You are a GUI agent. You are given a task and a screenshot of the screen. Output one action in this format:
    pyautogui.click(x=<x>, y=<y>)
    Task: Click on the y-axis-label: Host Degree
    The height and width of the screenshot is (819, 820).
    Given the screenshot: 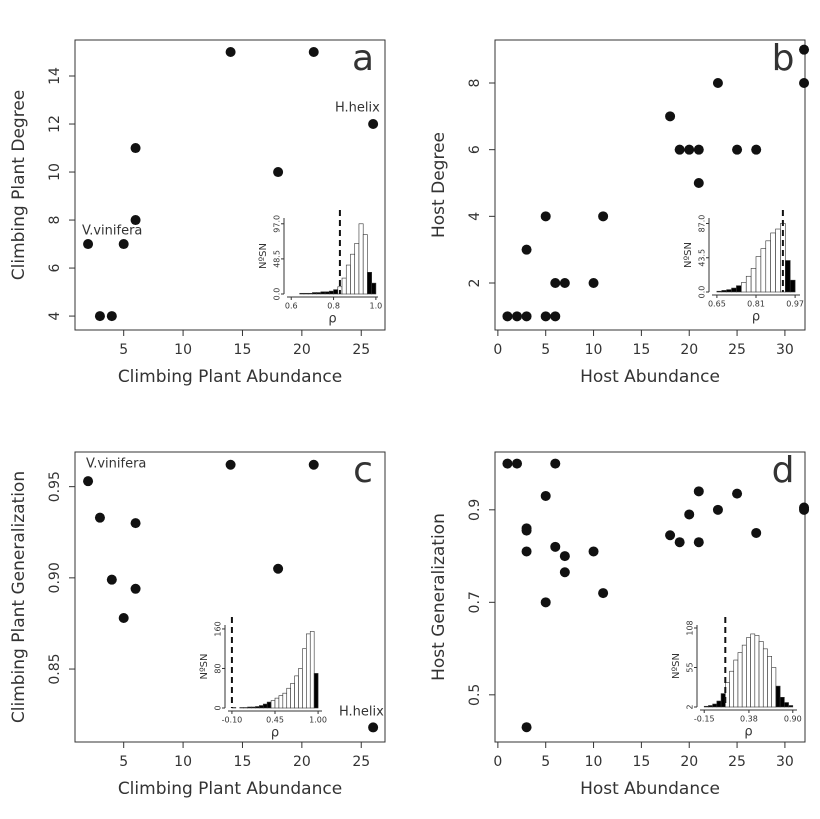 What is the action you would take?
    pyautogui.click(x=439, y=185)
    